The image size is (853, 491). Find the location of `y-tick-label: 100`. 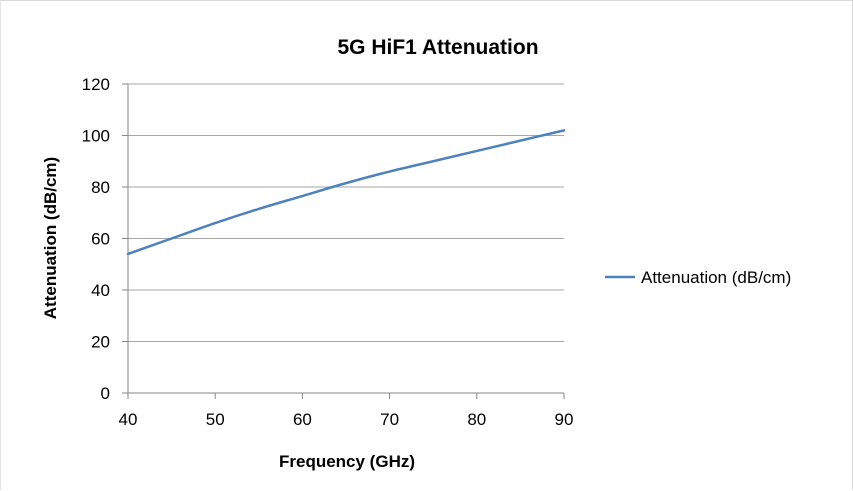

y-tick-label: 100 is located at coordinates (96, 136).